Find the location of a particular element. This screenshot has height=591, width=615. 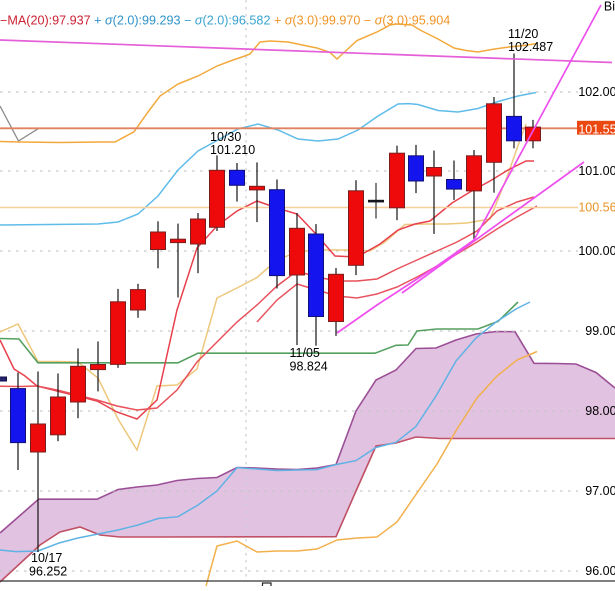

svg-text: 101.559 is located at coordinates (596, 130).